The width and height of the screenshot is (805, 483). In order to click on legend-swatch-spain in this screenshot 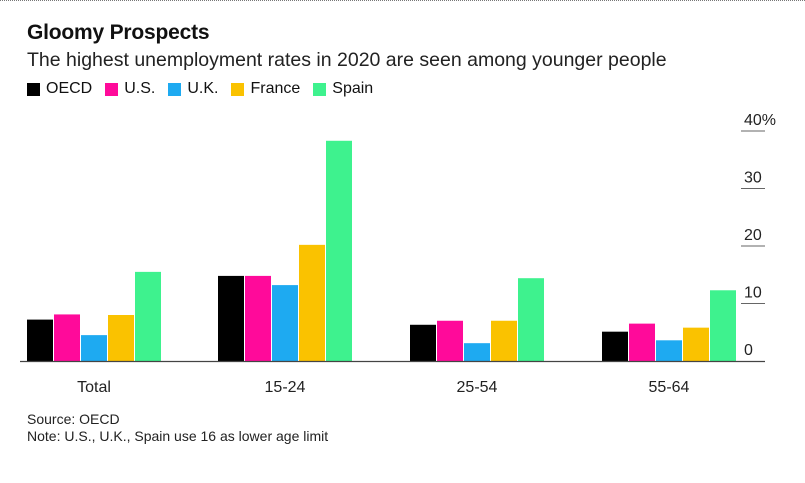, I will do `click(320, 89)`.